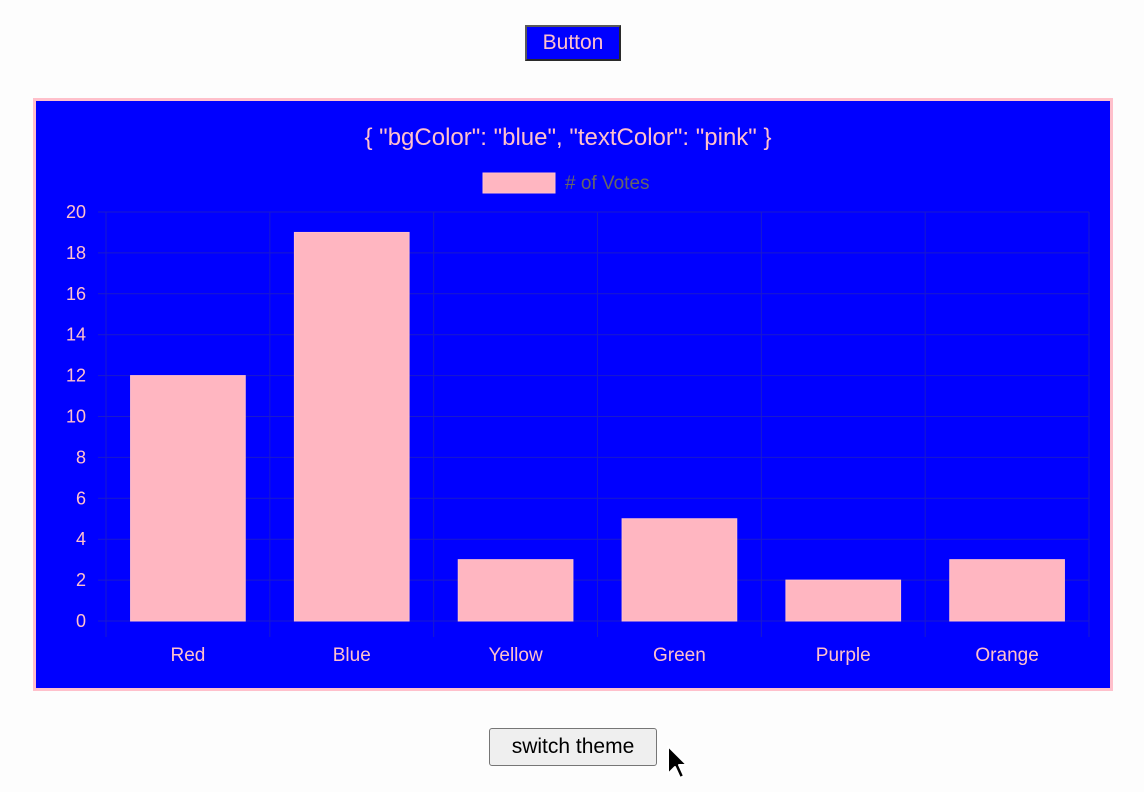  Describe the element at coordinates (604, 655) in the screenshot. I see `x-tick-labels: Red Blue Yellow Green Purple Orange` at that location.